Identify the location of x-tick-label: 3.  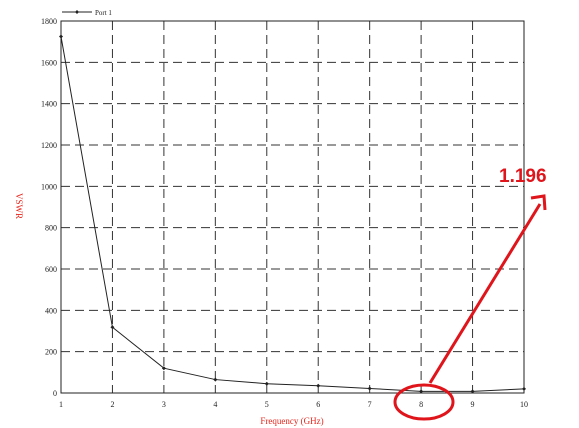
(164, 404).